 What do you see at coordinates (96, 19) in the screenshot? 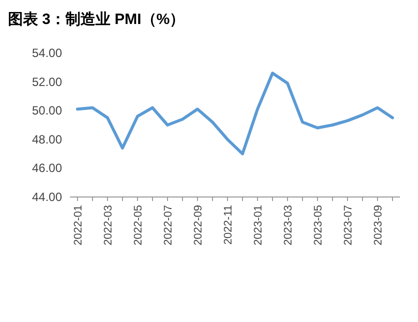
I see `chart-title: 图表 3：制造业 PMI（%）` at bounding box center [96, 19].